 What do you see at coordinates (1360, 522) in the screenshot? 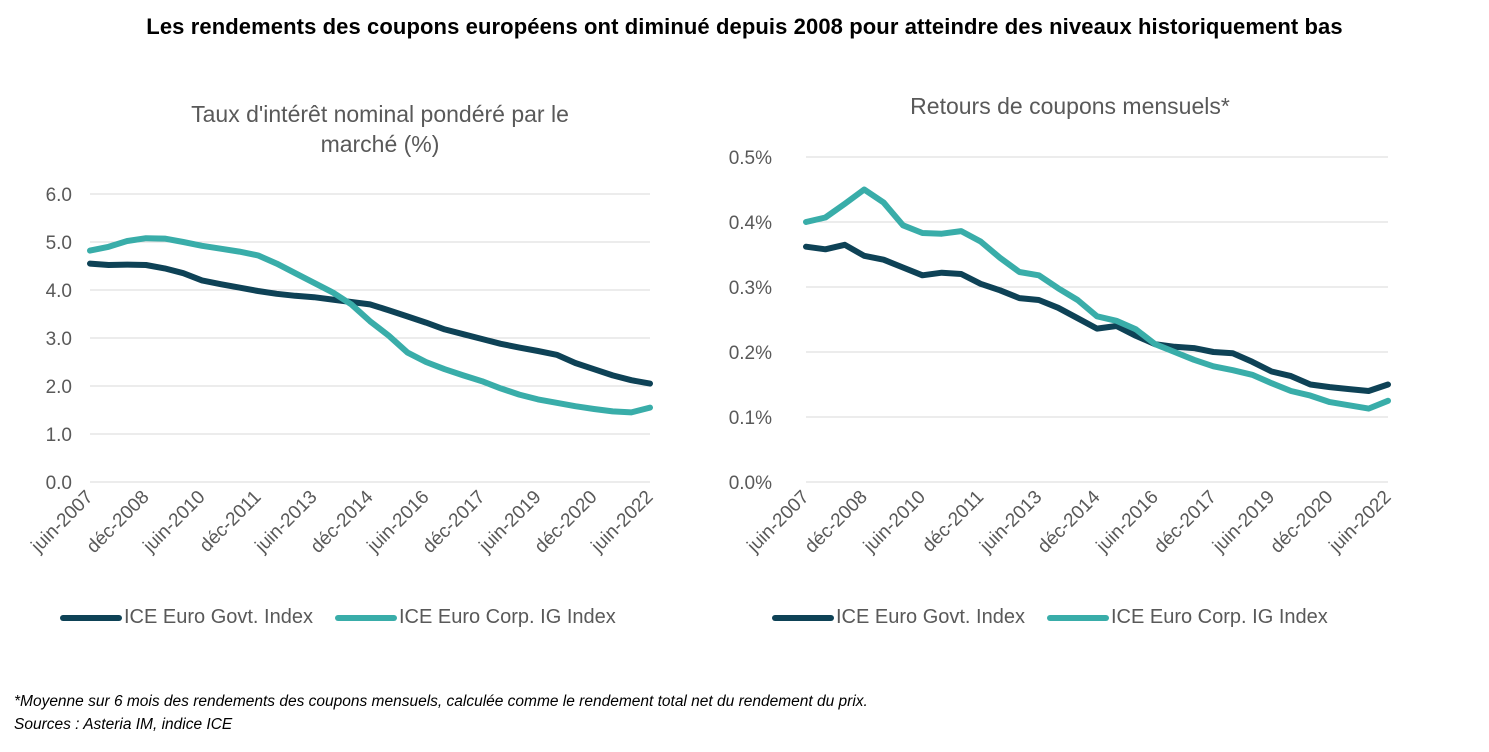
I see `x-tick-label: juin-2022` at bounding box center [1360, 522].